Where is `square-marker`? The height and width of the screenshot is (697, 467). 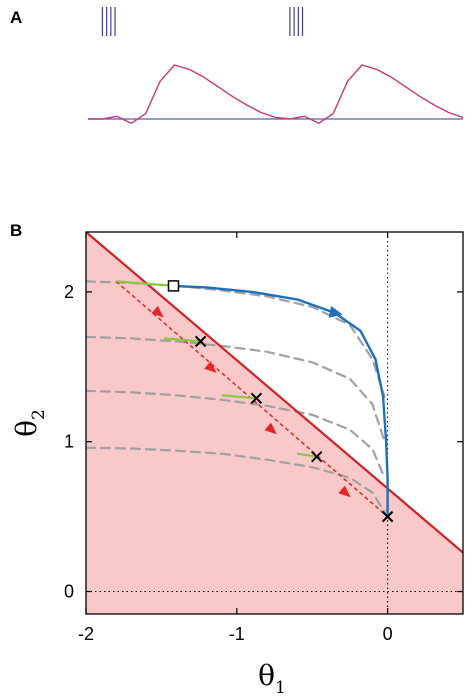 square-marker is located at coordinates (173, 286).